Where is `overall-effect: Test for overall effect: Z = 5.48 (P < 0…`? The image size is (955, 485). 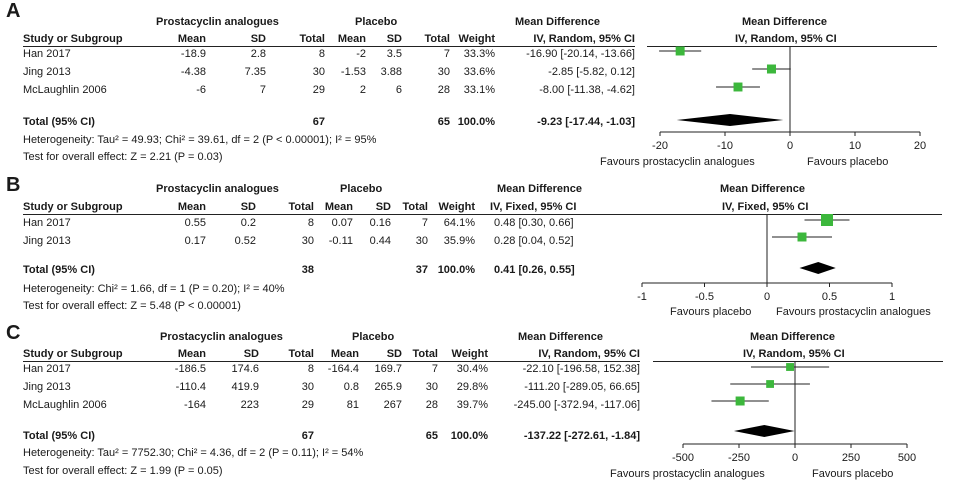
overall-effect: Test for overall effect: Z = 5.48 (P < 0… is located at coordinates (132, 306).